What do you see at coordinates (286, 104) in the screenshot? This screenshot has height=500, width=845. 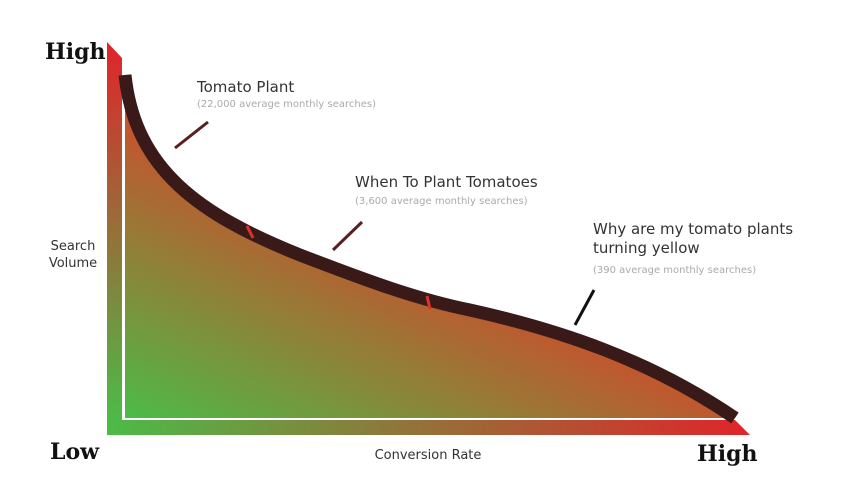 I see `annotation-note: (22,000 average monthly searches)` at bounding box center [286, 104].